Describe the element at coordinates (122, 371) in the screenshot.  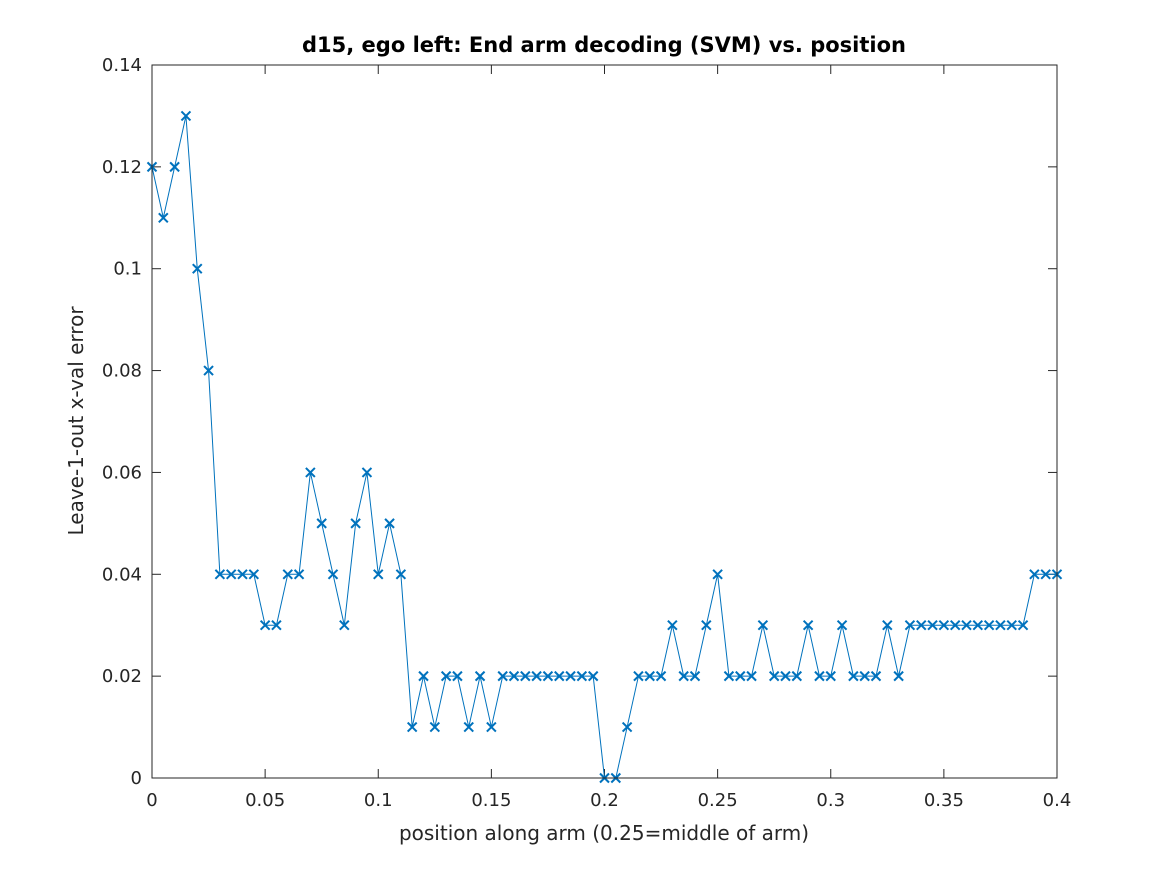
I see `y-tick-label: 0.08` at that location.